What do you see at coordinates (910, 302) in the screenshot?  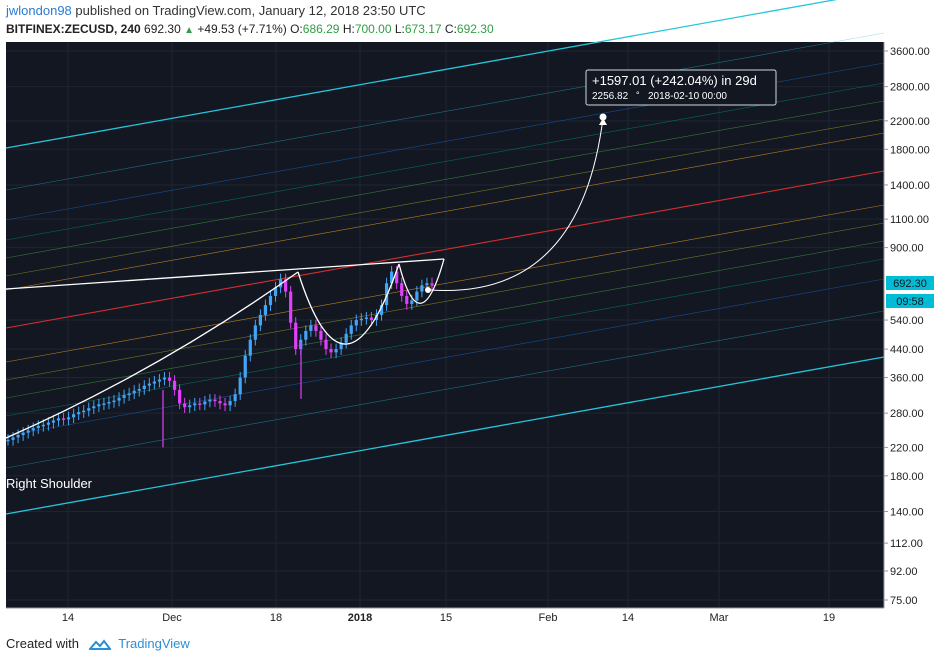 I see `bar-countdown-label: 09:58` at bounding box center [910, 302].